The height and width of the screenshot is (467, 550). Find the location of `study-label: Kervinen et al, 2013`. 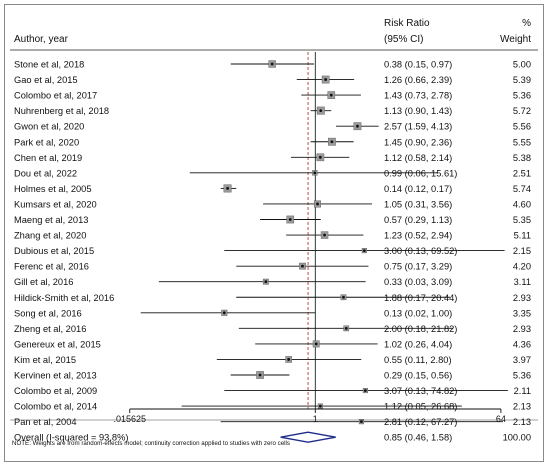

study-label: Kervinen et al, 2013 is located at coordinates (55, 376).